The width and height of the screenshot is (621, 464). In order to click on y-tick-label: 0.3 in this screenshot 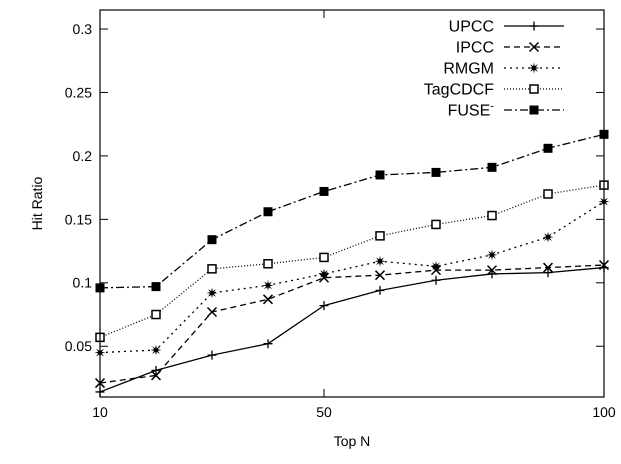, I will do `click(82, 28)`.